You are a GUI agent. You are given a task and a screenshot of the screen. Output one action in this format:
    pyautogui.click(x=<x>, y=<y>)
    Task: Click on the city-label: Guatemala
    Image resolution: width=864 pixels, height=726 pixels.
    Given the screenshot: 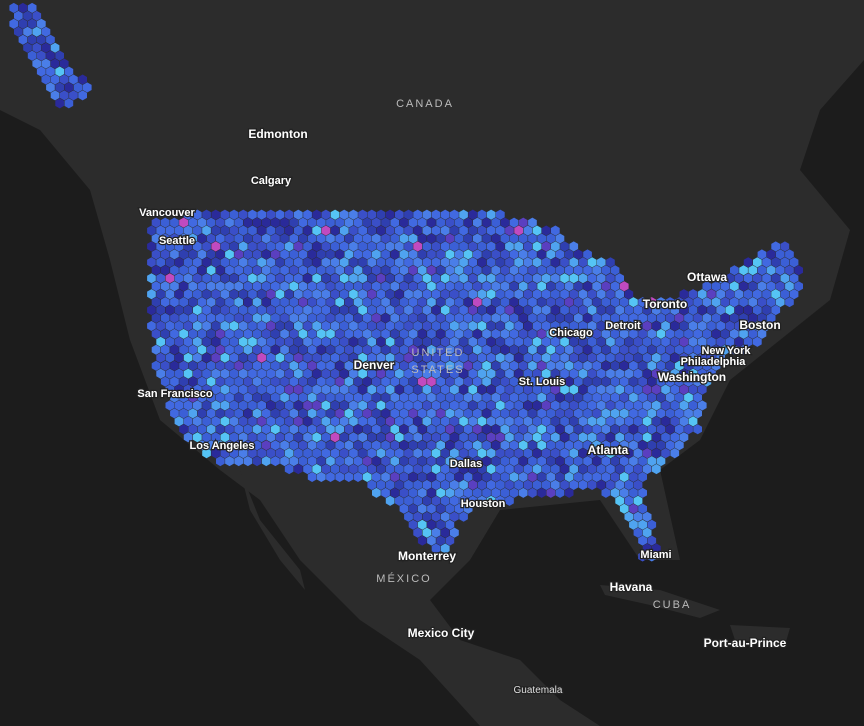 What is the action you would take?
    pyautogui.click(x=538, y=690)
    